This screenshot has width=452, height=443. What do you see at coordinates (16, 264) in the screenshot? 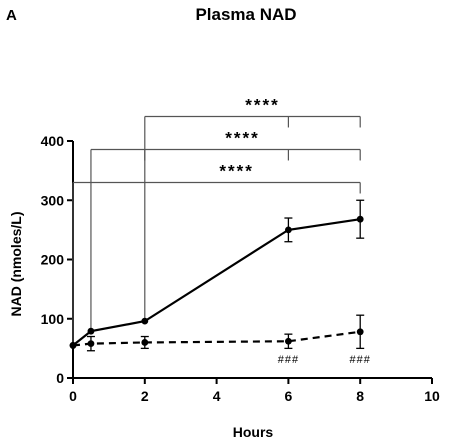
I see `y-axis-label: NAD (nmoles/L)` at bounding box center [16, 264].